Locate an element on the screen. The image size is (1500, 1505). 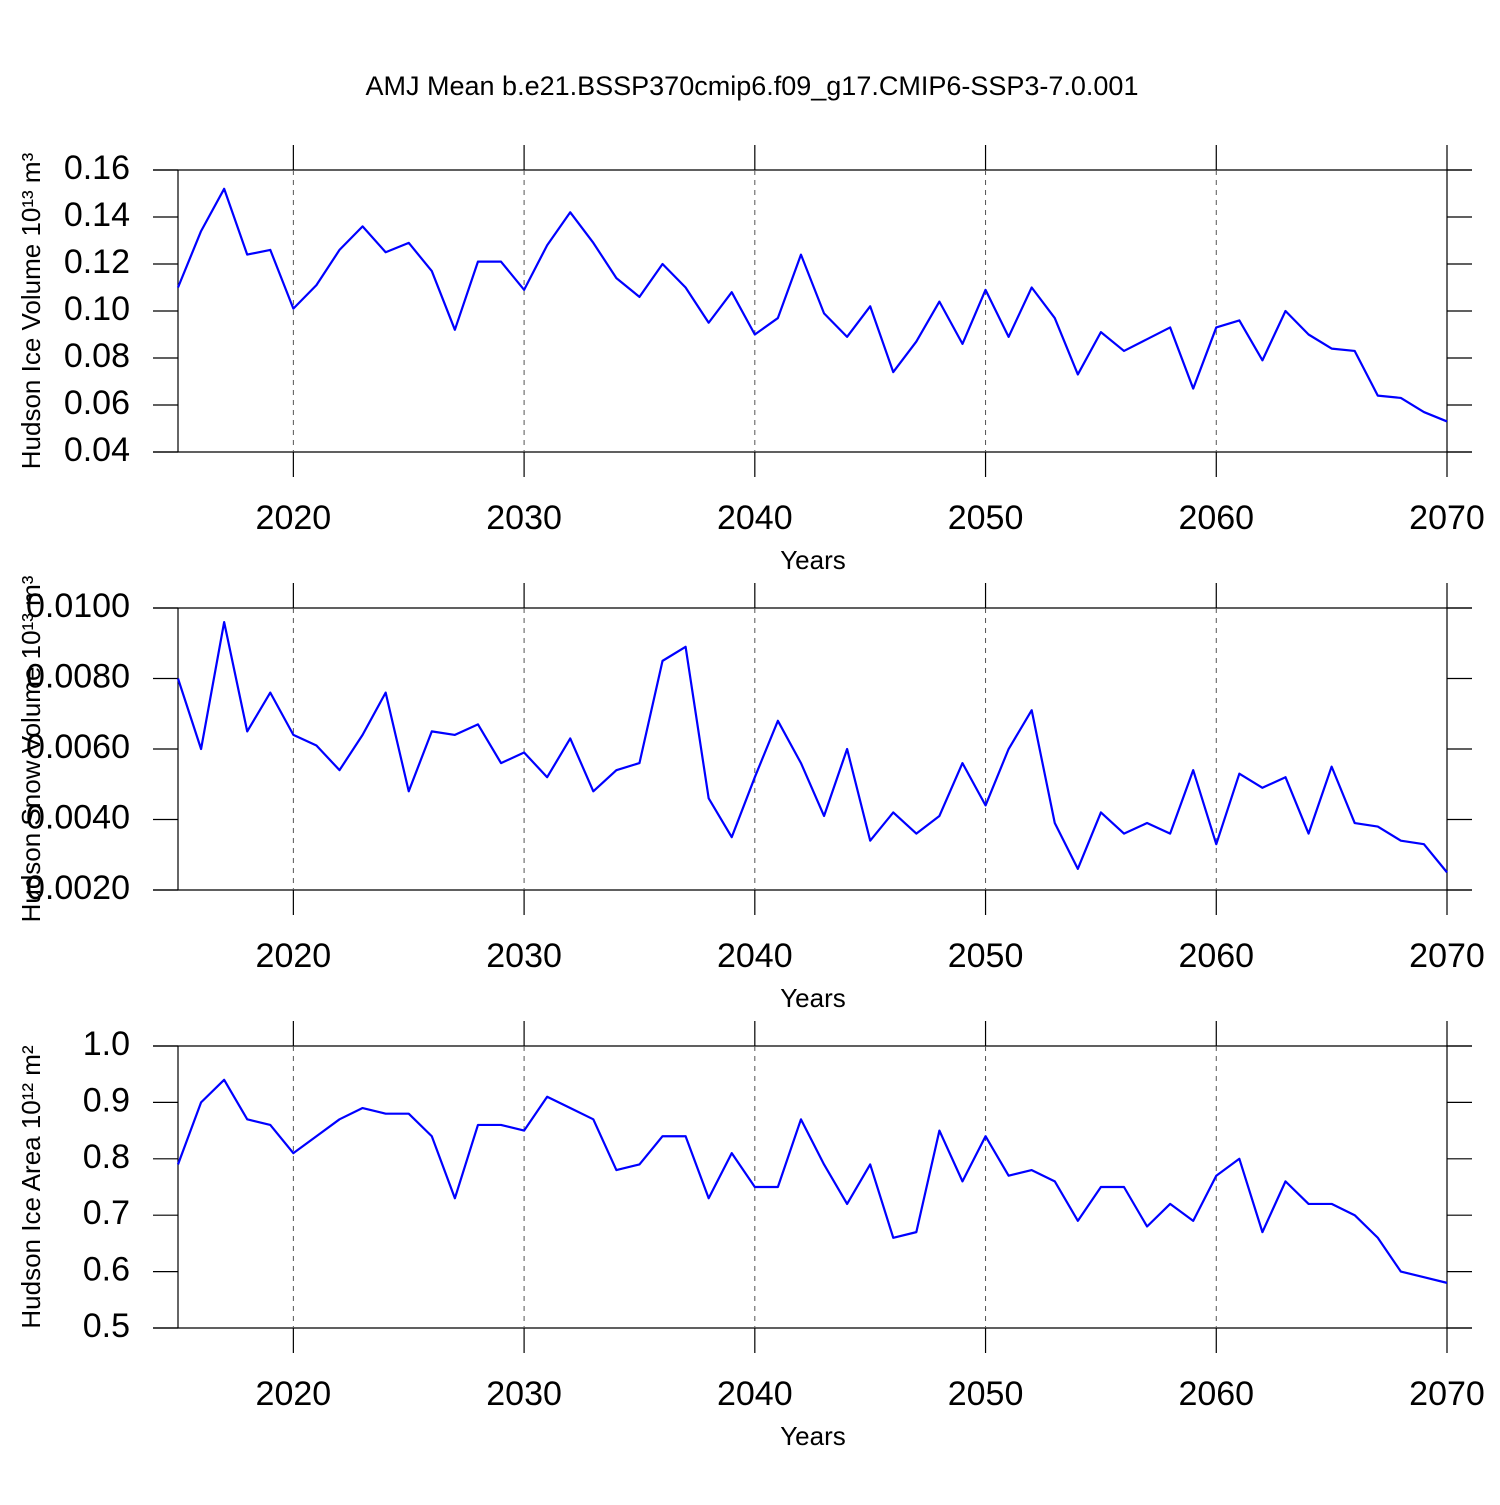
y-tick-label: 0.0020 is located at coordinates (78, 888).